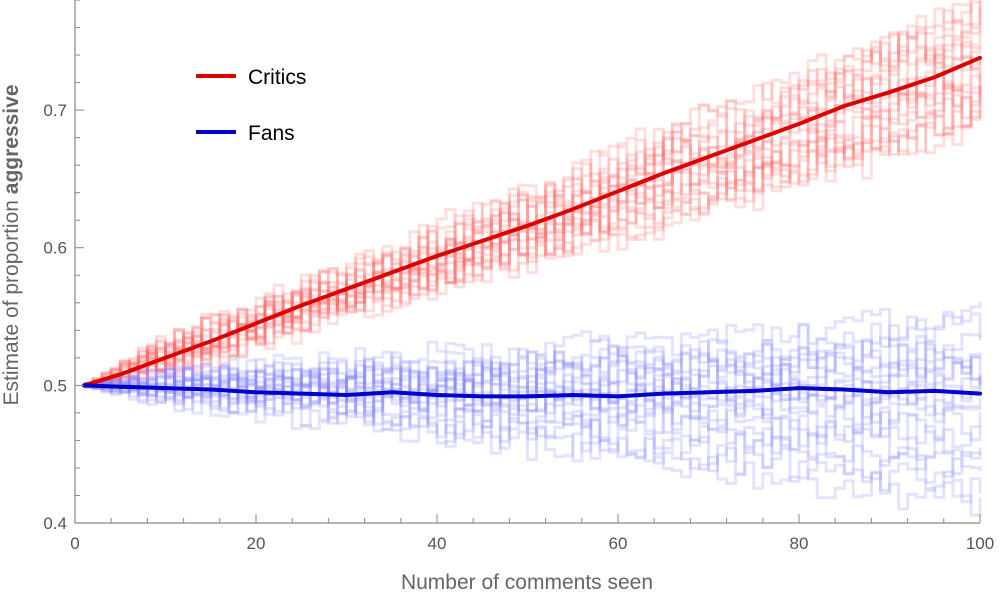 Image resolution: width=1000 pixels, height=600 pixels. Describe the element at coordinates (55, 523) in the screenshot. I see `y-tick-label: 0.4` at that location.